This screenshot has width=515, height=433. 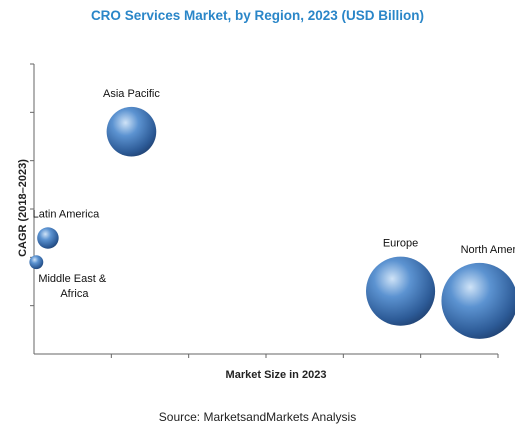 I want to click on source-note: Source: MarketsandMarkets Analysis, so click(x=257, y=417).